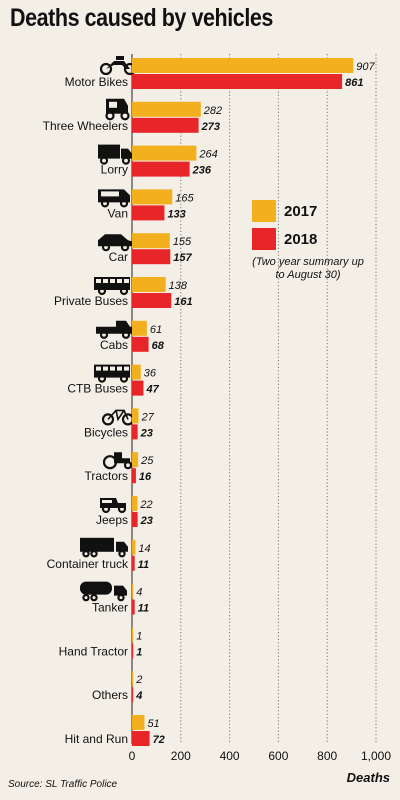  I want to click on value-label-2018: 16, so click(145, 477).